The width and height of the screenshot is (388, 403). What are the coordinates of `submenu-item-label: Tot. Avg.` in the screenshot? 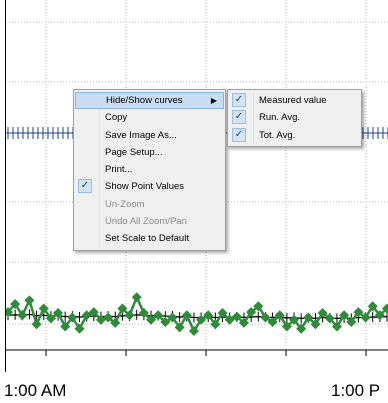 It's located at (277, 135).